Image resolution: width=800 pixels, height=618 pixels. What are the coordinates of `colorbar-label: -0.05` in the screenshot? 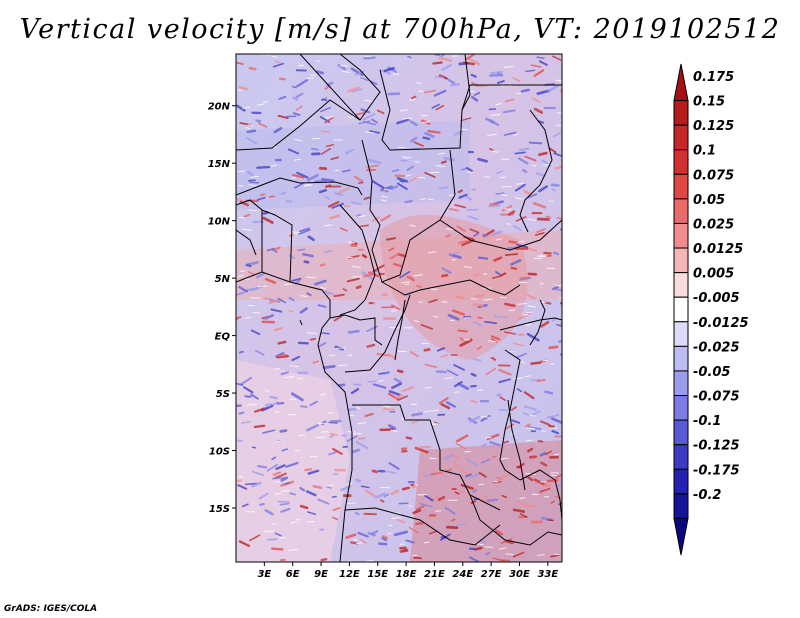 It's located at (711, 372).